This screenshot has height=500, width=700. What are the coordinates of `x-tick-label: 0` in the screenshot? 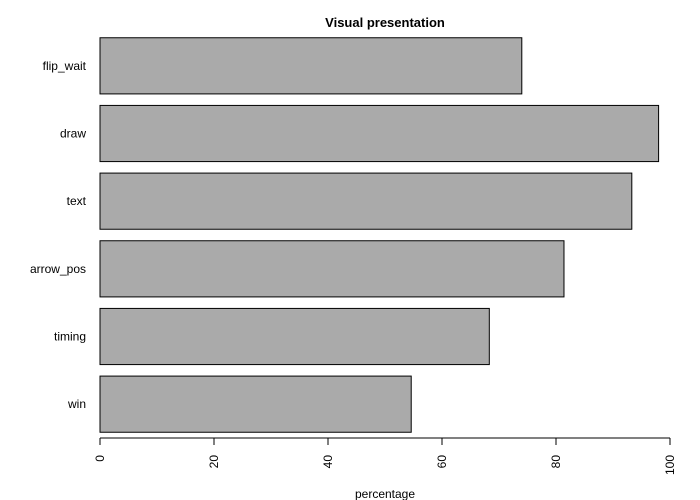 It's located at (100, 458).